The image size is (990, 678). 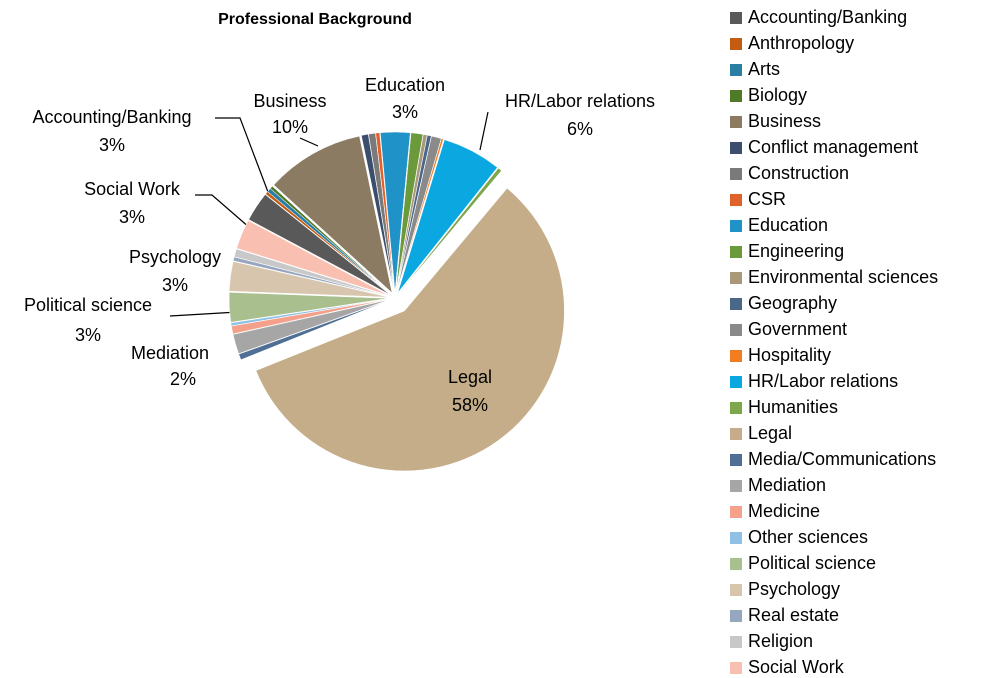 What do you see at coordinates (289, 101) in the screenshot?
I see `data-label-name: Business` at bounding box center [289, 101].